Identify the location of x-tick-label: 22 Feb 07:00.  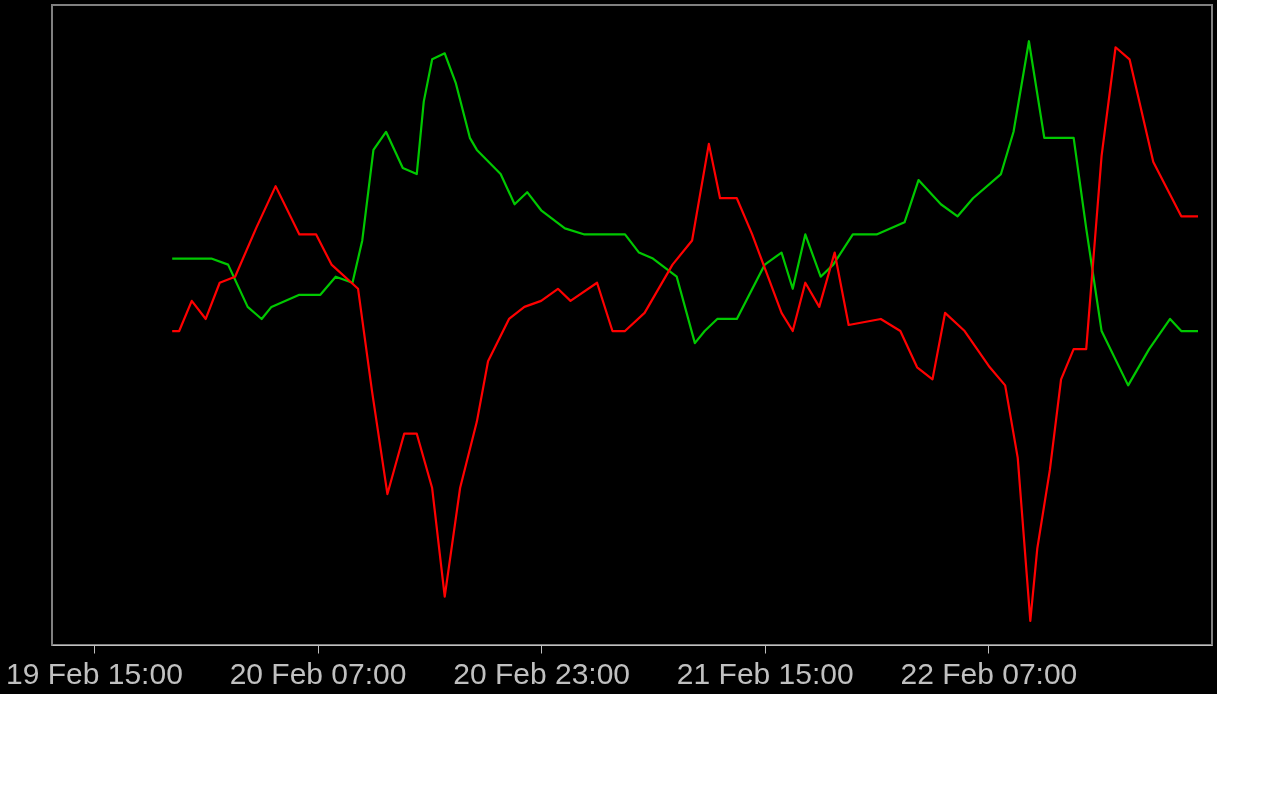
(989, 673).